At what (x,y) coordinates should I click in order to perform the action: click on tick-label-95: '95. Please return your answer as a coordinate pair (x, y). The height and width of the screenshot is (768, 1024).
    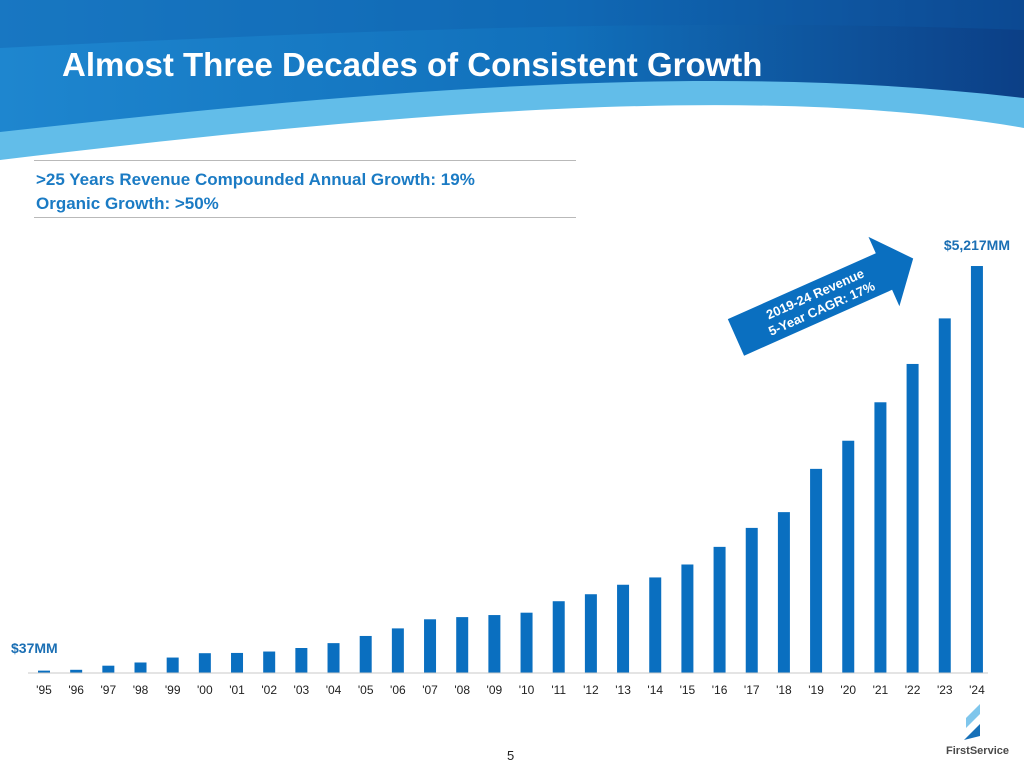
    Looking at the image, I should click on (44, 690).